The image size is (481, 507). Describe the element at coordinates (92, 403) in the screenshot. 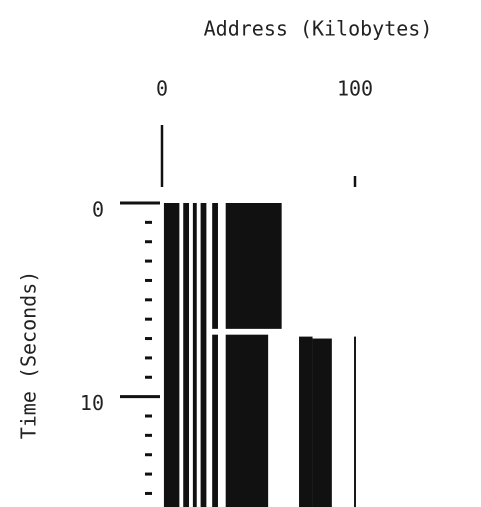

I see `y-tick-label: 10` at that location.